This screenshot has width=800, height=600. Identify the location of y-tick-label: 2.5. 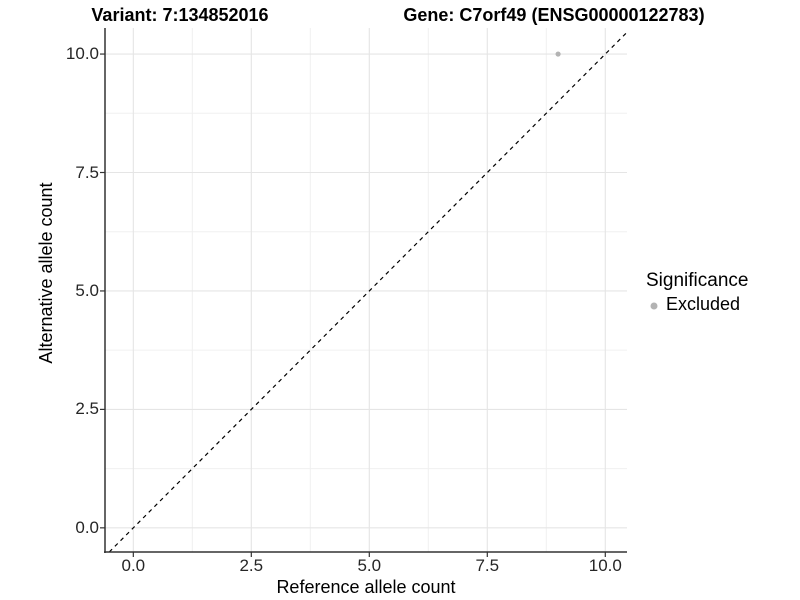
(87, 409).